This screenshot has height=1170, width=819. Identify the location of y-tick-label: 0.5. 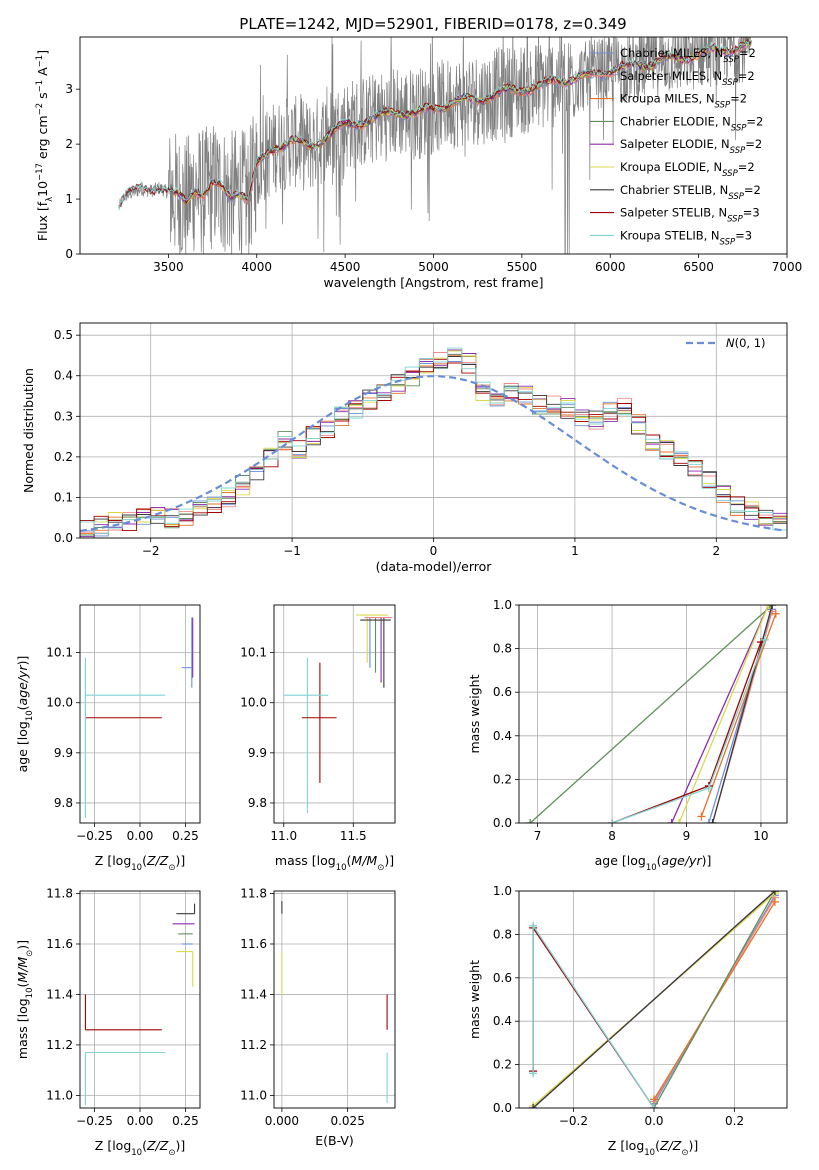
(63, 335).